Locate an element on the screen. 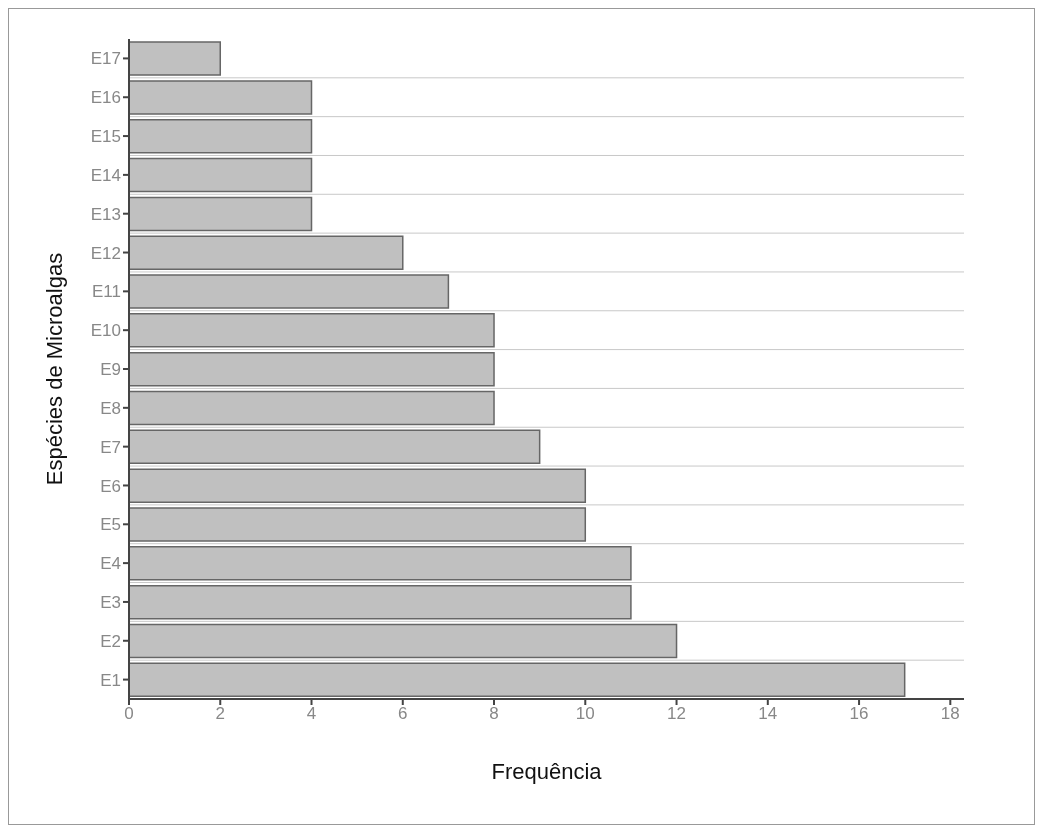  y-tick-label: E7 is located at coordinates (110, 447).